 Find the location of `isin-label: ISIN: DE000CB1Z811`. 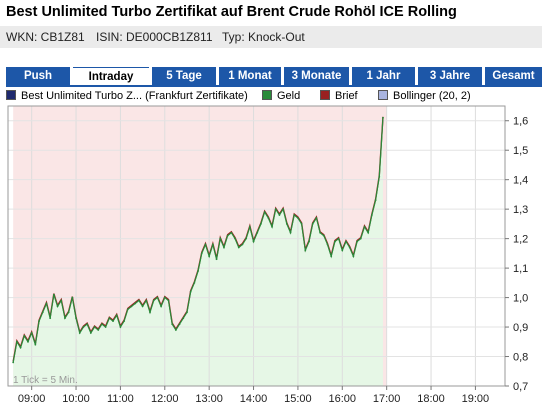

isin-label: ISIN: DE000CB1Z811 is located at coordinates (154, 37).